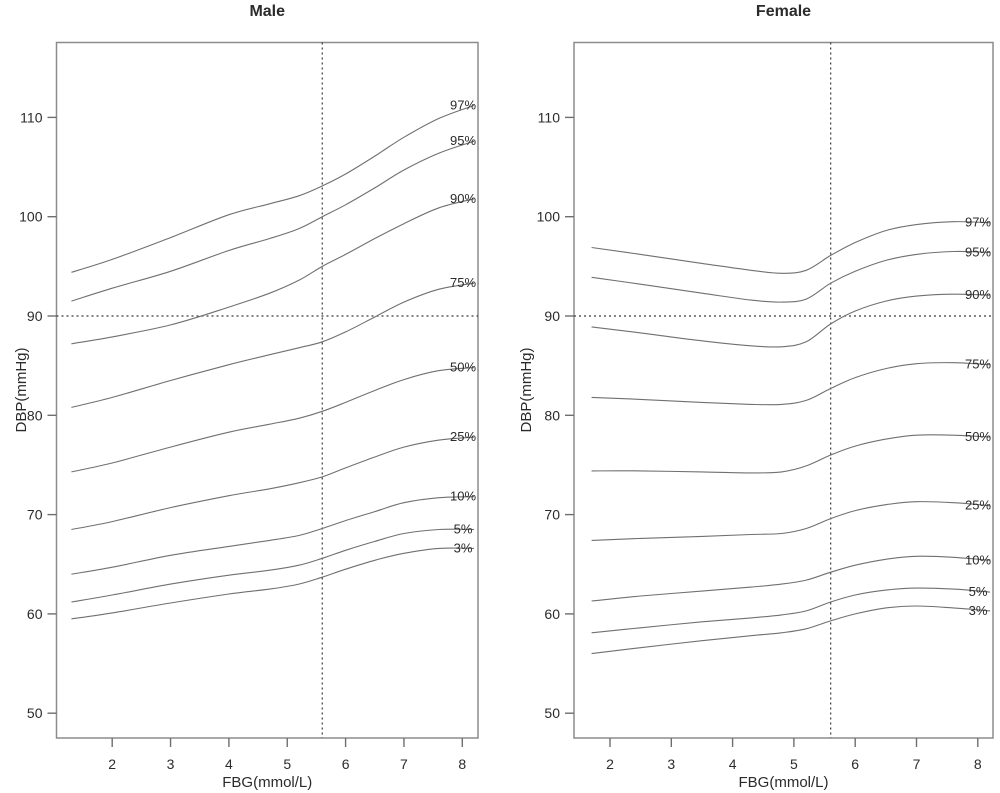 This screenshot has height=793, width=1000. What do you see at coordinates (783, 11) in the screenshot?
I see `panel-title-female: Female` at bounding box center [783, 11].